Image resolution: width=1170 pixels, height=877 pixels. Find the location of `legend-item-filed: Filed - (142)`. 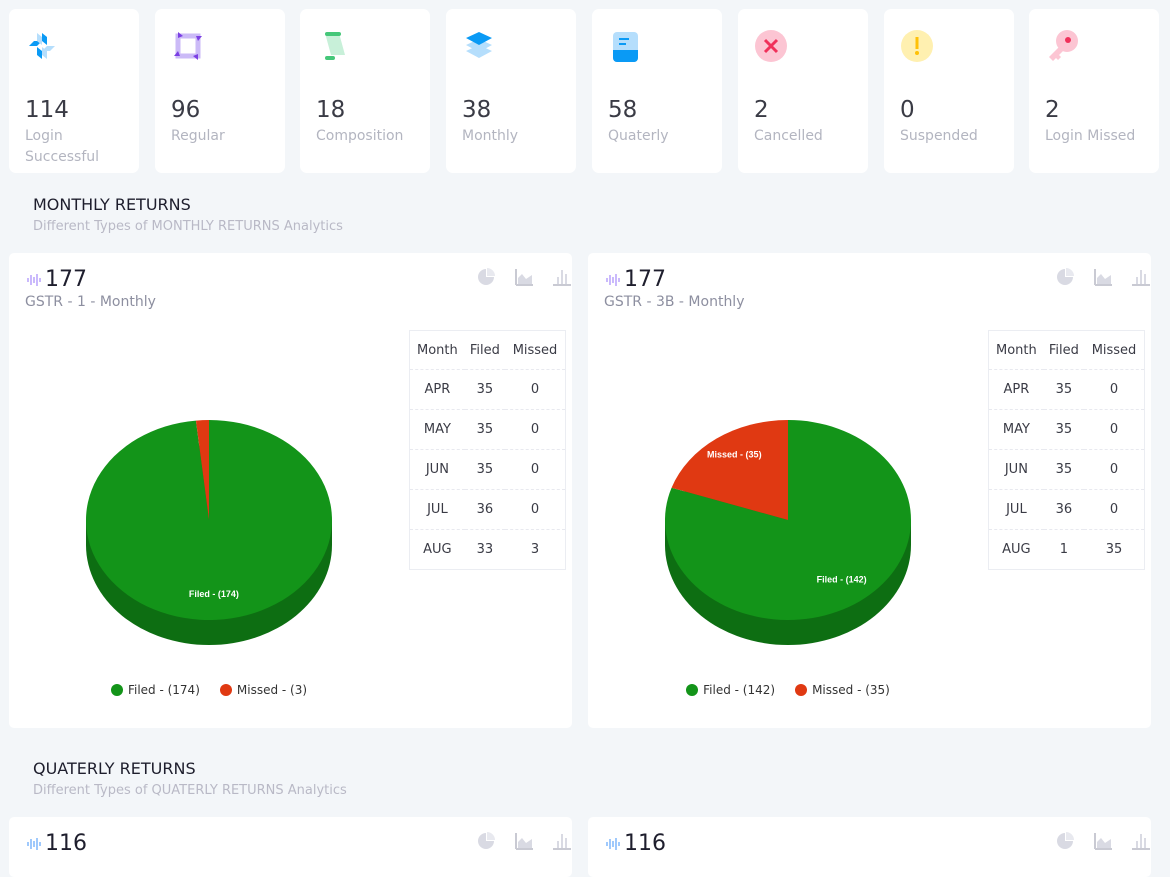

legend-item-filed: Filed - (142) is located at coordinates (730, 690).